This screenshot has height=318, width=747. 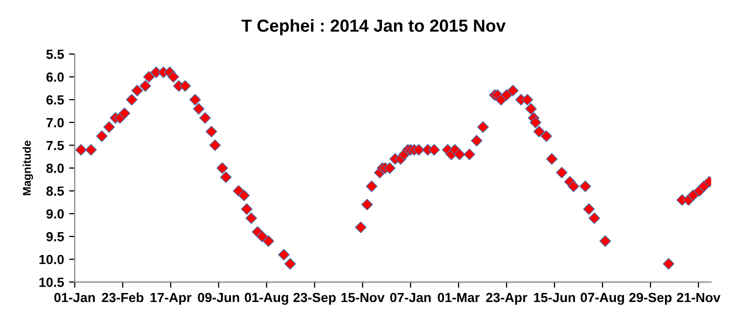 What do you see at coordinates (314, 298) in the screenshot?
I see `x-tick-label: 23-Sep` at bounding box center [314, 298].